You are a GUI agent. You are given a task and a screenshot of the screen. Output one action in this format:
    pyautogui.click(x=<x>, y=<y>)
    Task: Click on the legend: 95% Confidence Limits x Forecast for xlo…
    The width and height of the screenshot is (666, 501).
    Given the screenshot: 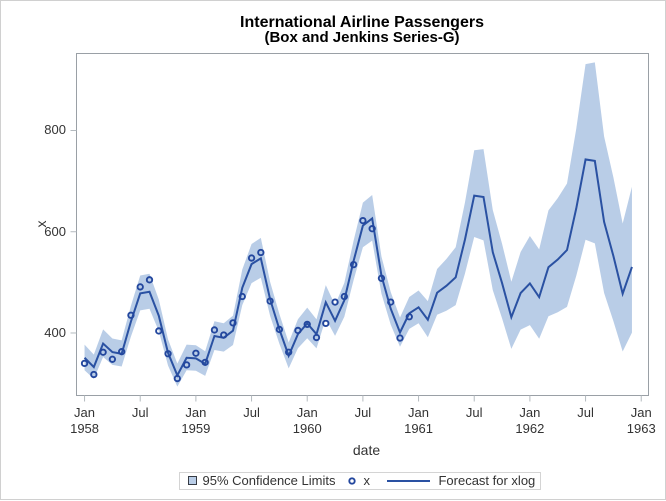 What is the action you would take?
    pyautogui.click(x=360, y=480)
    